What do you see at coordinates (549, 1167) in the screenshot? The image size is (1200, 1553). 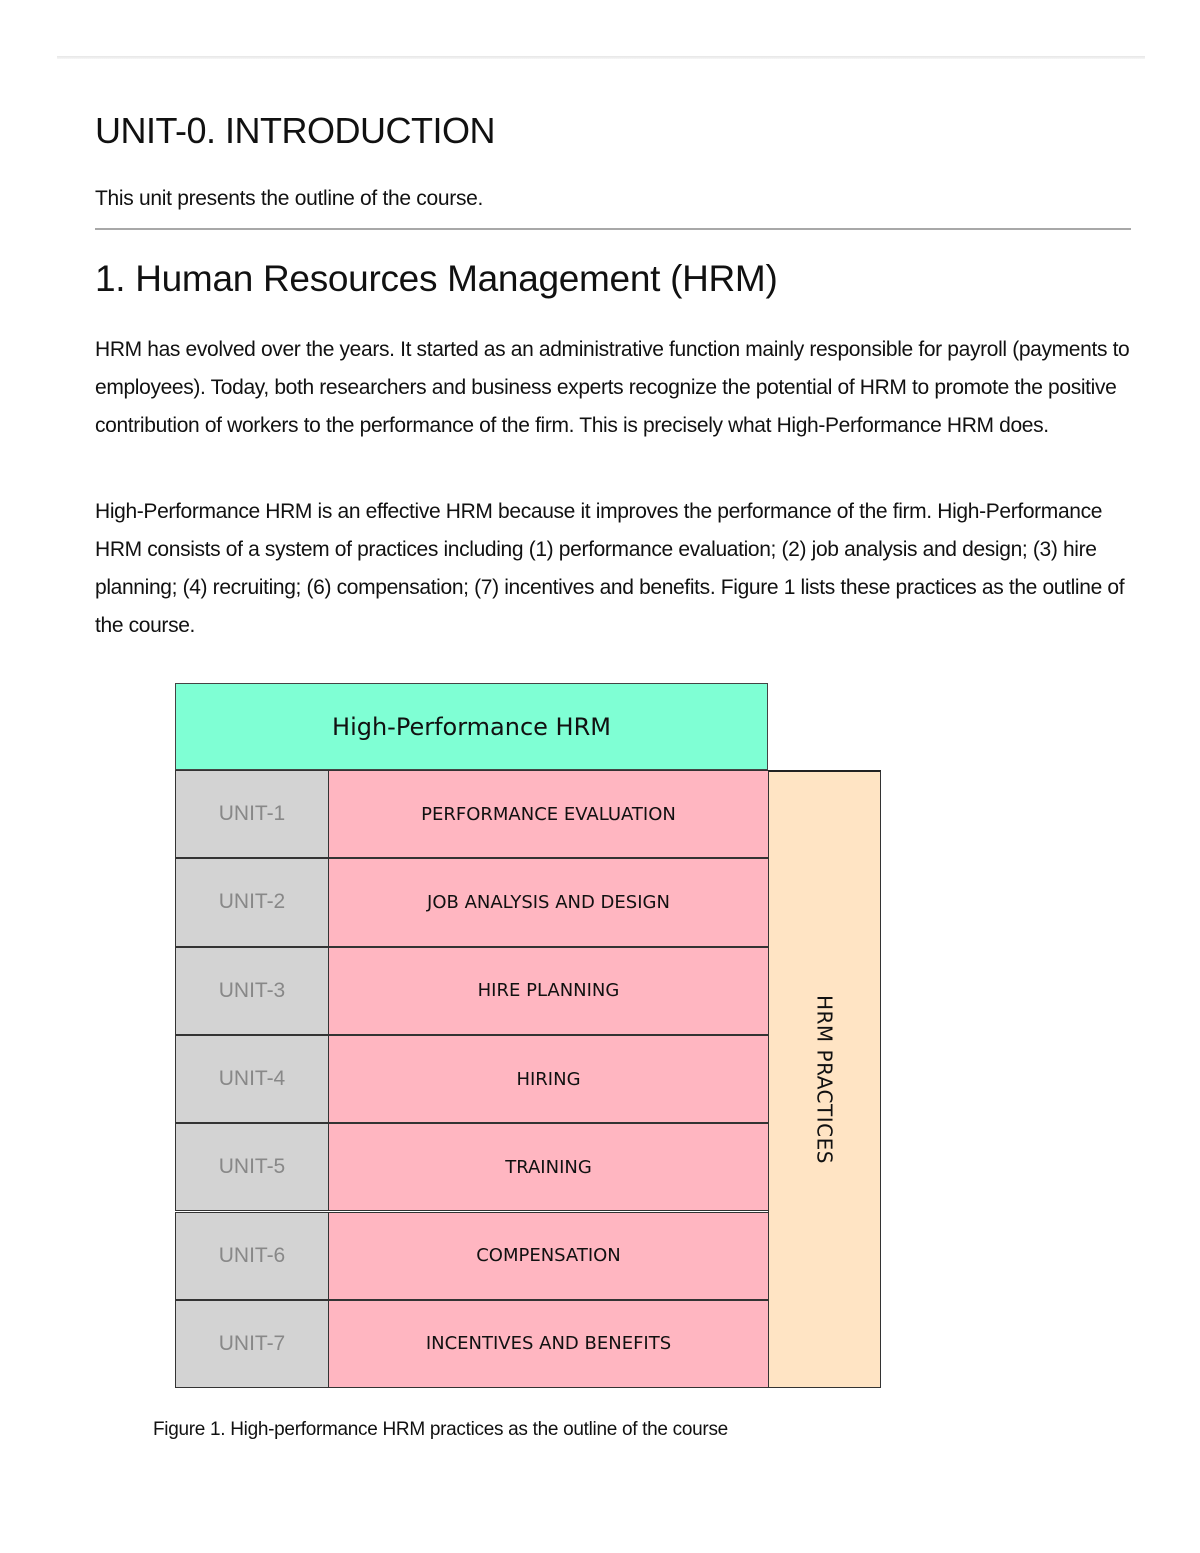 I see `practice-label: TRAINING` at bounding box center [549, 1167].